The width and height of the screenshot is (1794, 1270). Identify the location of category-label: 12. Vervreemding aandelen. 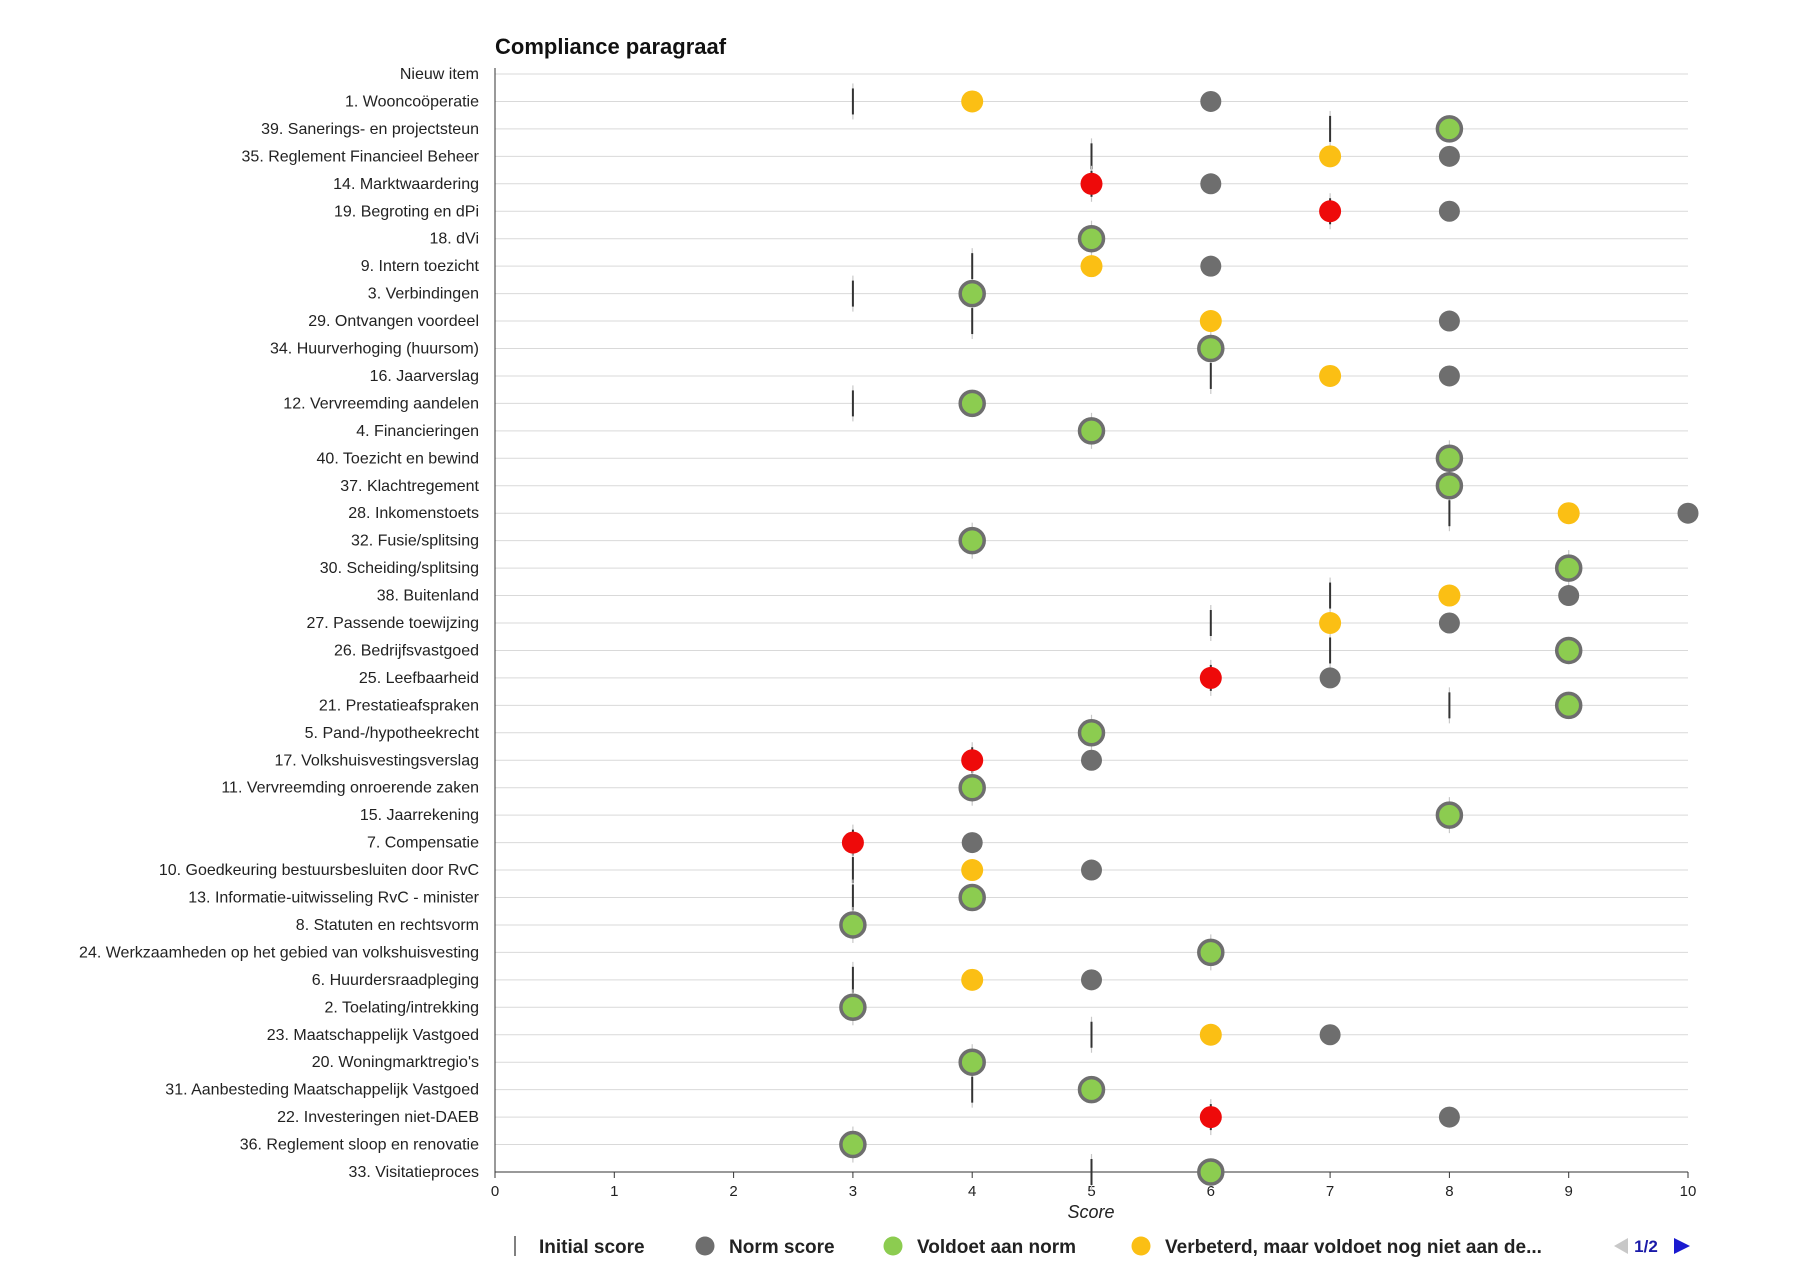
(381, 403).